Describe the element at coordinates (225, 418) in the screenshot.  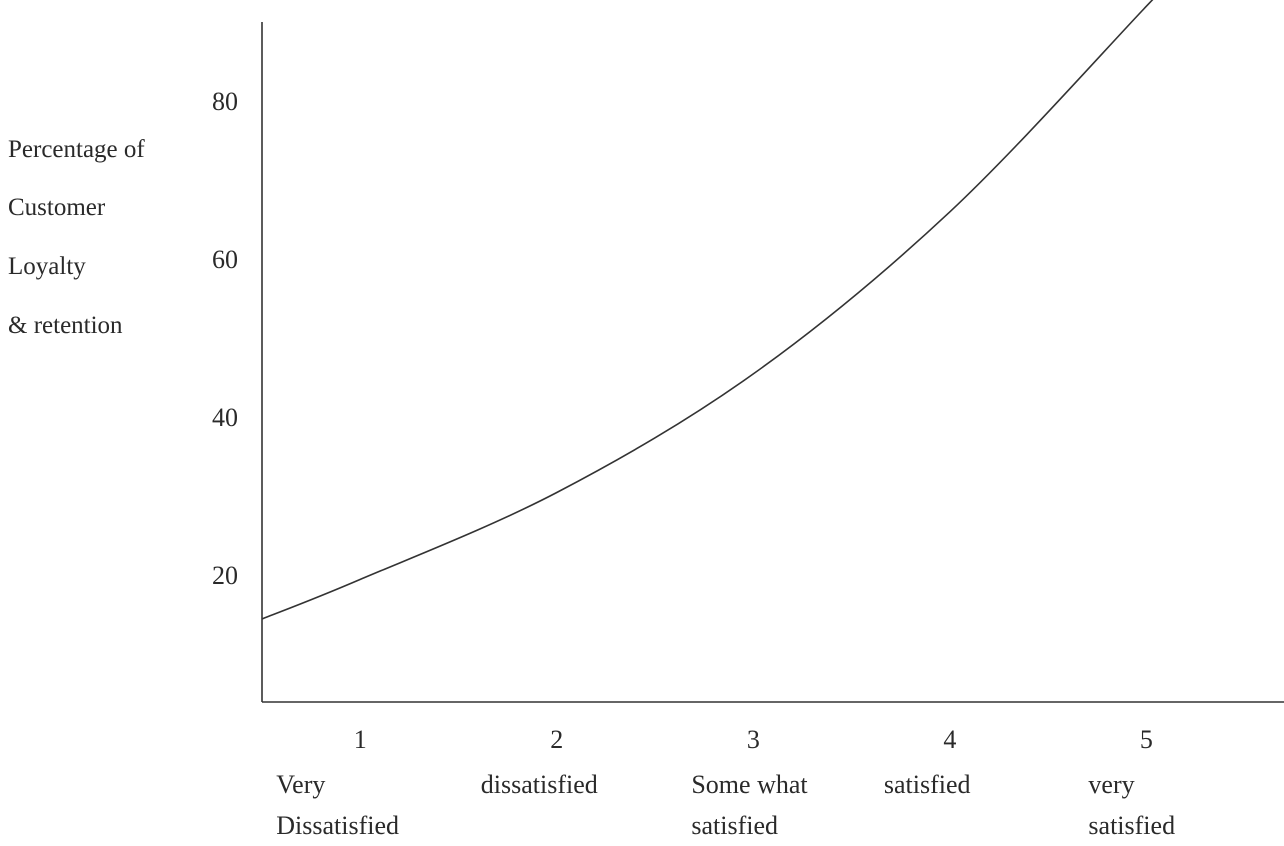
I see `y-tick-label: 40` at that location.